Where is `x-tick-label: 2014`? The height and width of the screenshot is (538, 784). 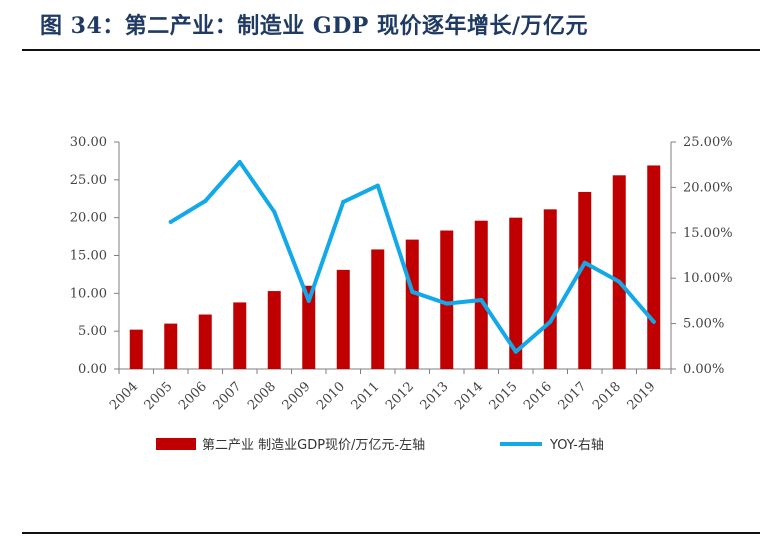 x-tick-label: 2014 is located at coordinates (469, 396).